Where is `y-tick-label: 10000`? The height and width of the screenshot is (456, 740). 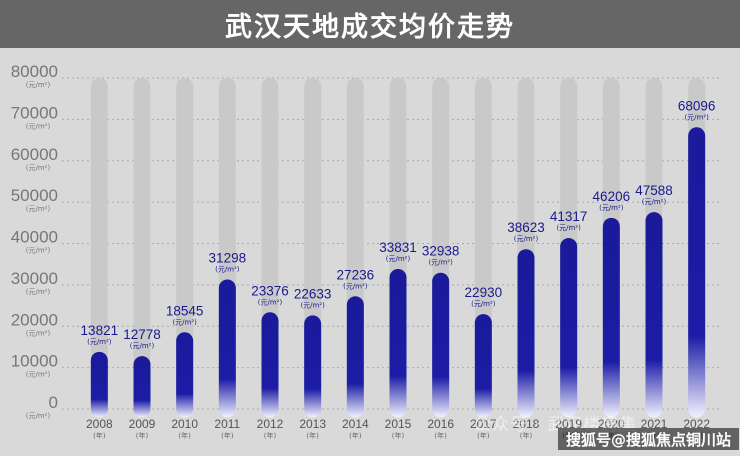 y-tick-label: 10000 is located at coordinates (34, 361).